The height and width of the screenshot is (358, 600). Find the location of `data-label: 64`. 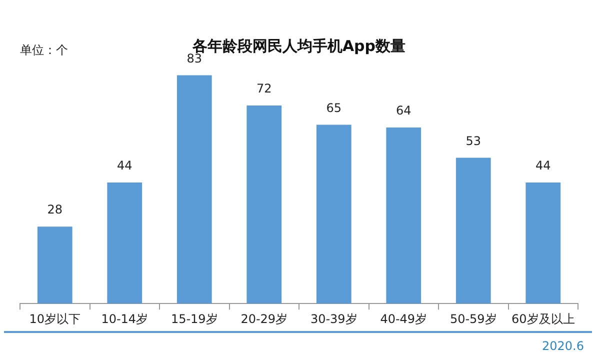

data-label: 64 is located at coordinates (404, 111).